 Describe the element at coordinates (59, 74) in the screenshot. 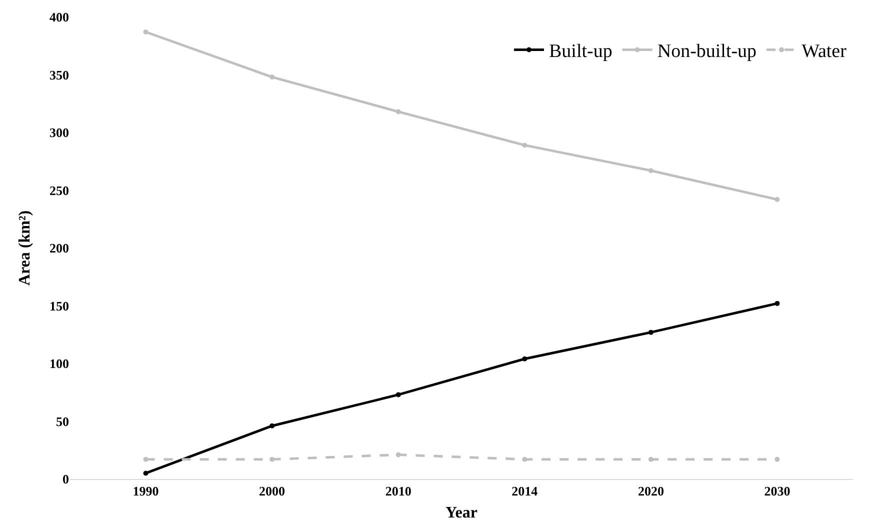

I see `y-tick-label: 350` at that location.